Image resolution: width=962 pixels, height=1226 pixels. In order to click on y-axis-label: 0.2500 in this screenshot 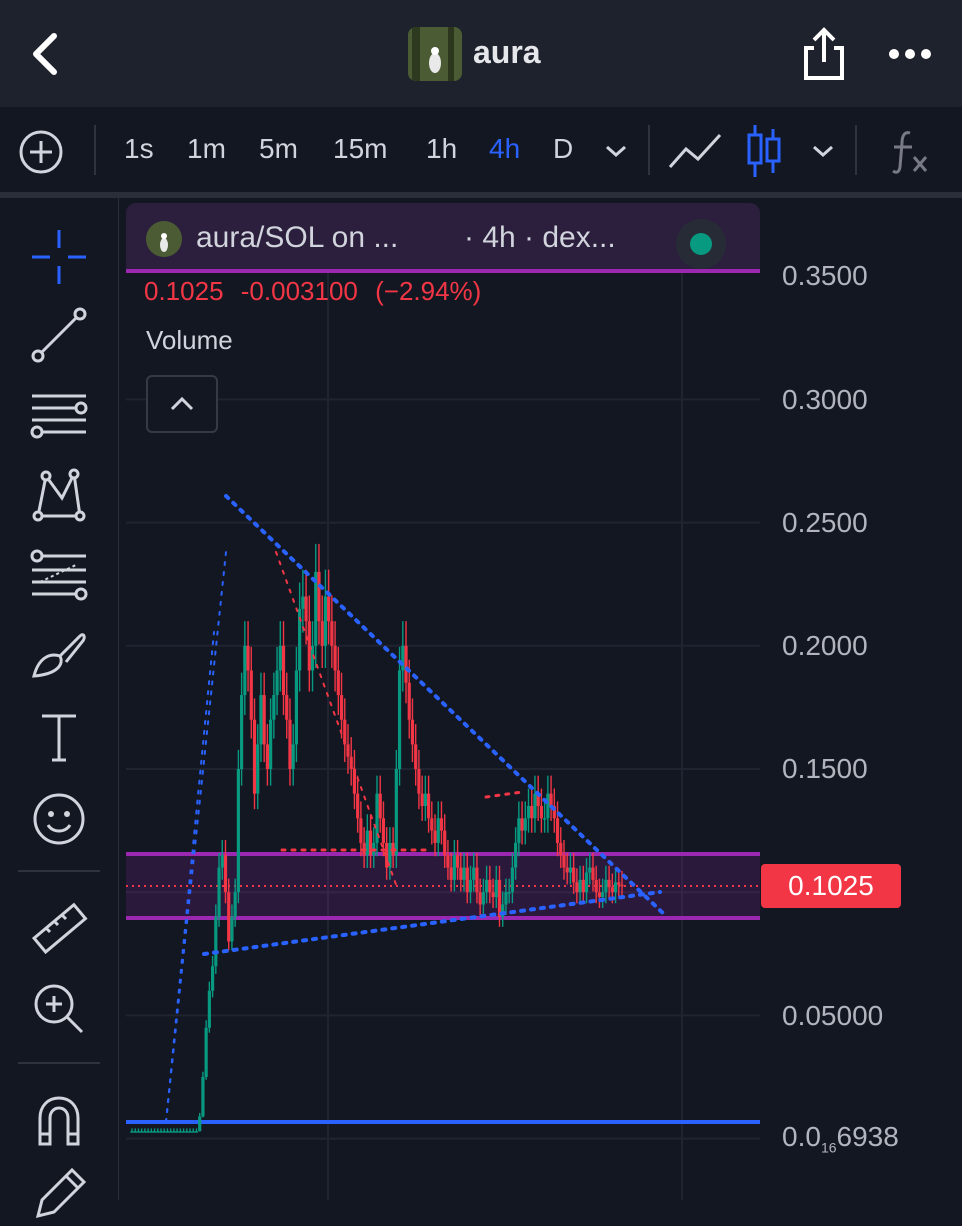, I will do `click(825, 522)`.